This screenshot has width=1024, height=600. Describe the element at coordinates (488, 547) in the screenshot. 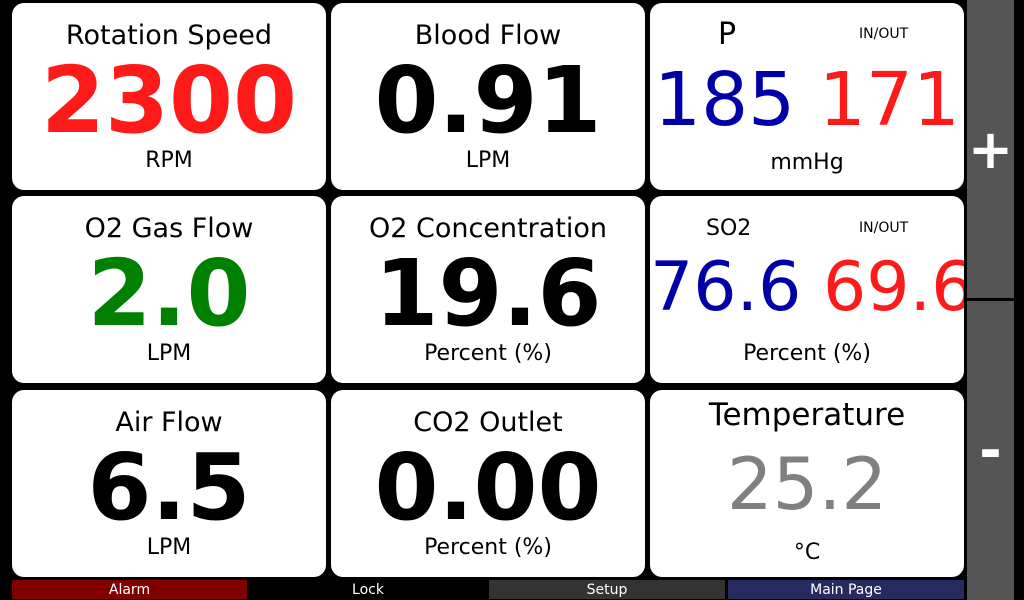

I see `co2-outlet-unit: Percent (%)` at that location.